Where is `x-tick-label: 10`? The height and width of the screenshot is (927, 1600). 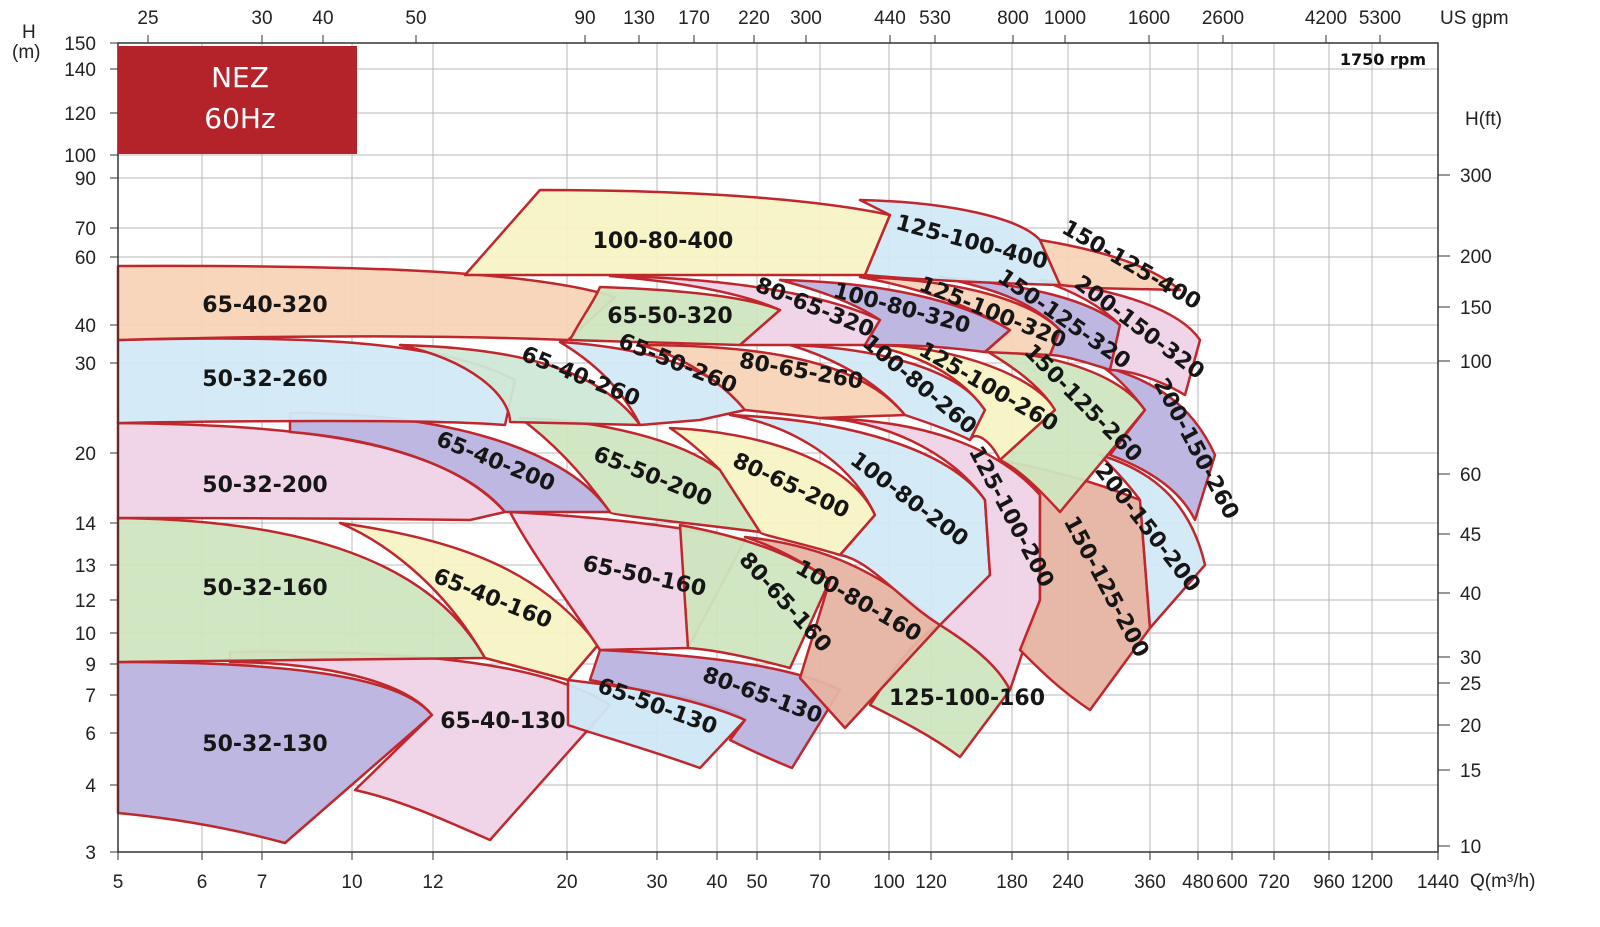 x-tick-label: 10 is located at coordinates (351, 882).